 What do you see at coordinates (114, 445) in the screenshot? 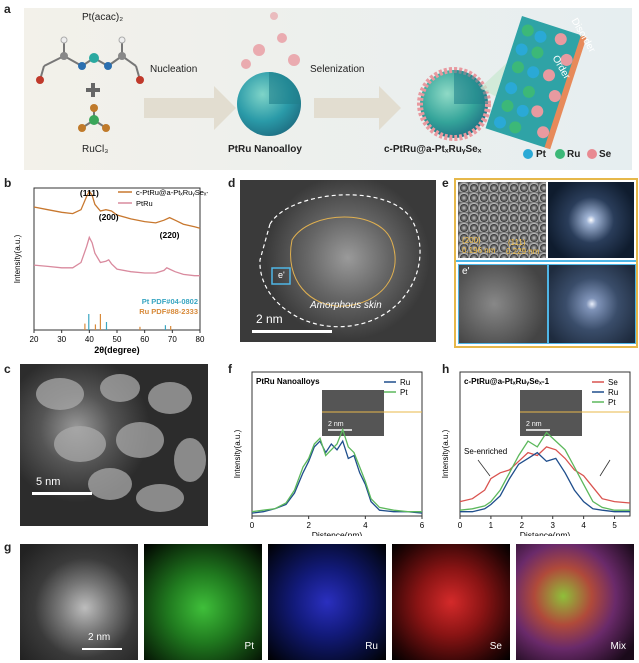
I see `stem-image-c: 5 nm` at bounding box center [114, 445].